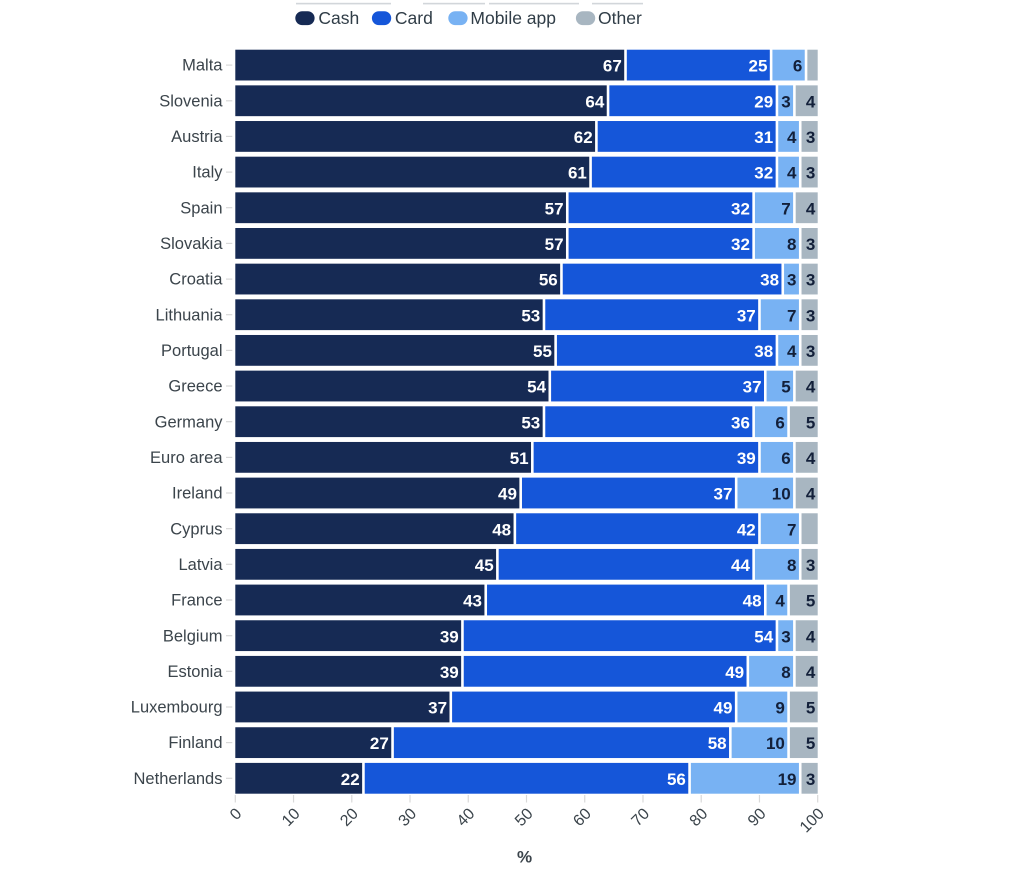 The image size is (1024, 889). What do you see at coordinates (338, 18) in the screenshot?
I see `svg-text: Cash` at bounding box center [338, 18].